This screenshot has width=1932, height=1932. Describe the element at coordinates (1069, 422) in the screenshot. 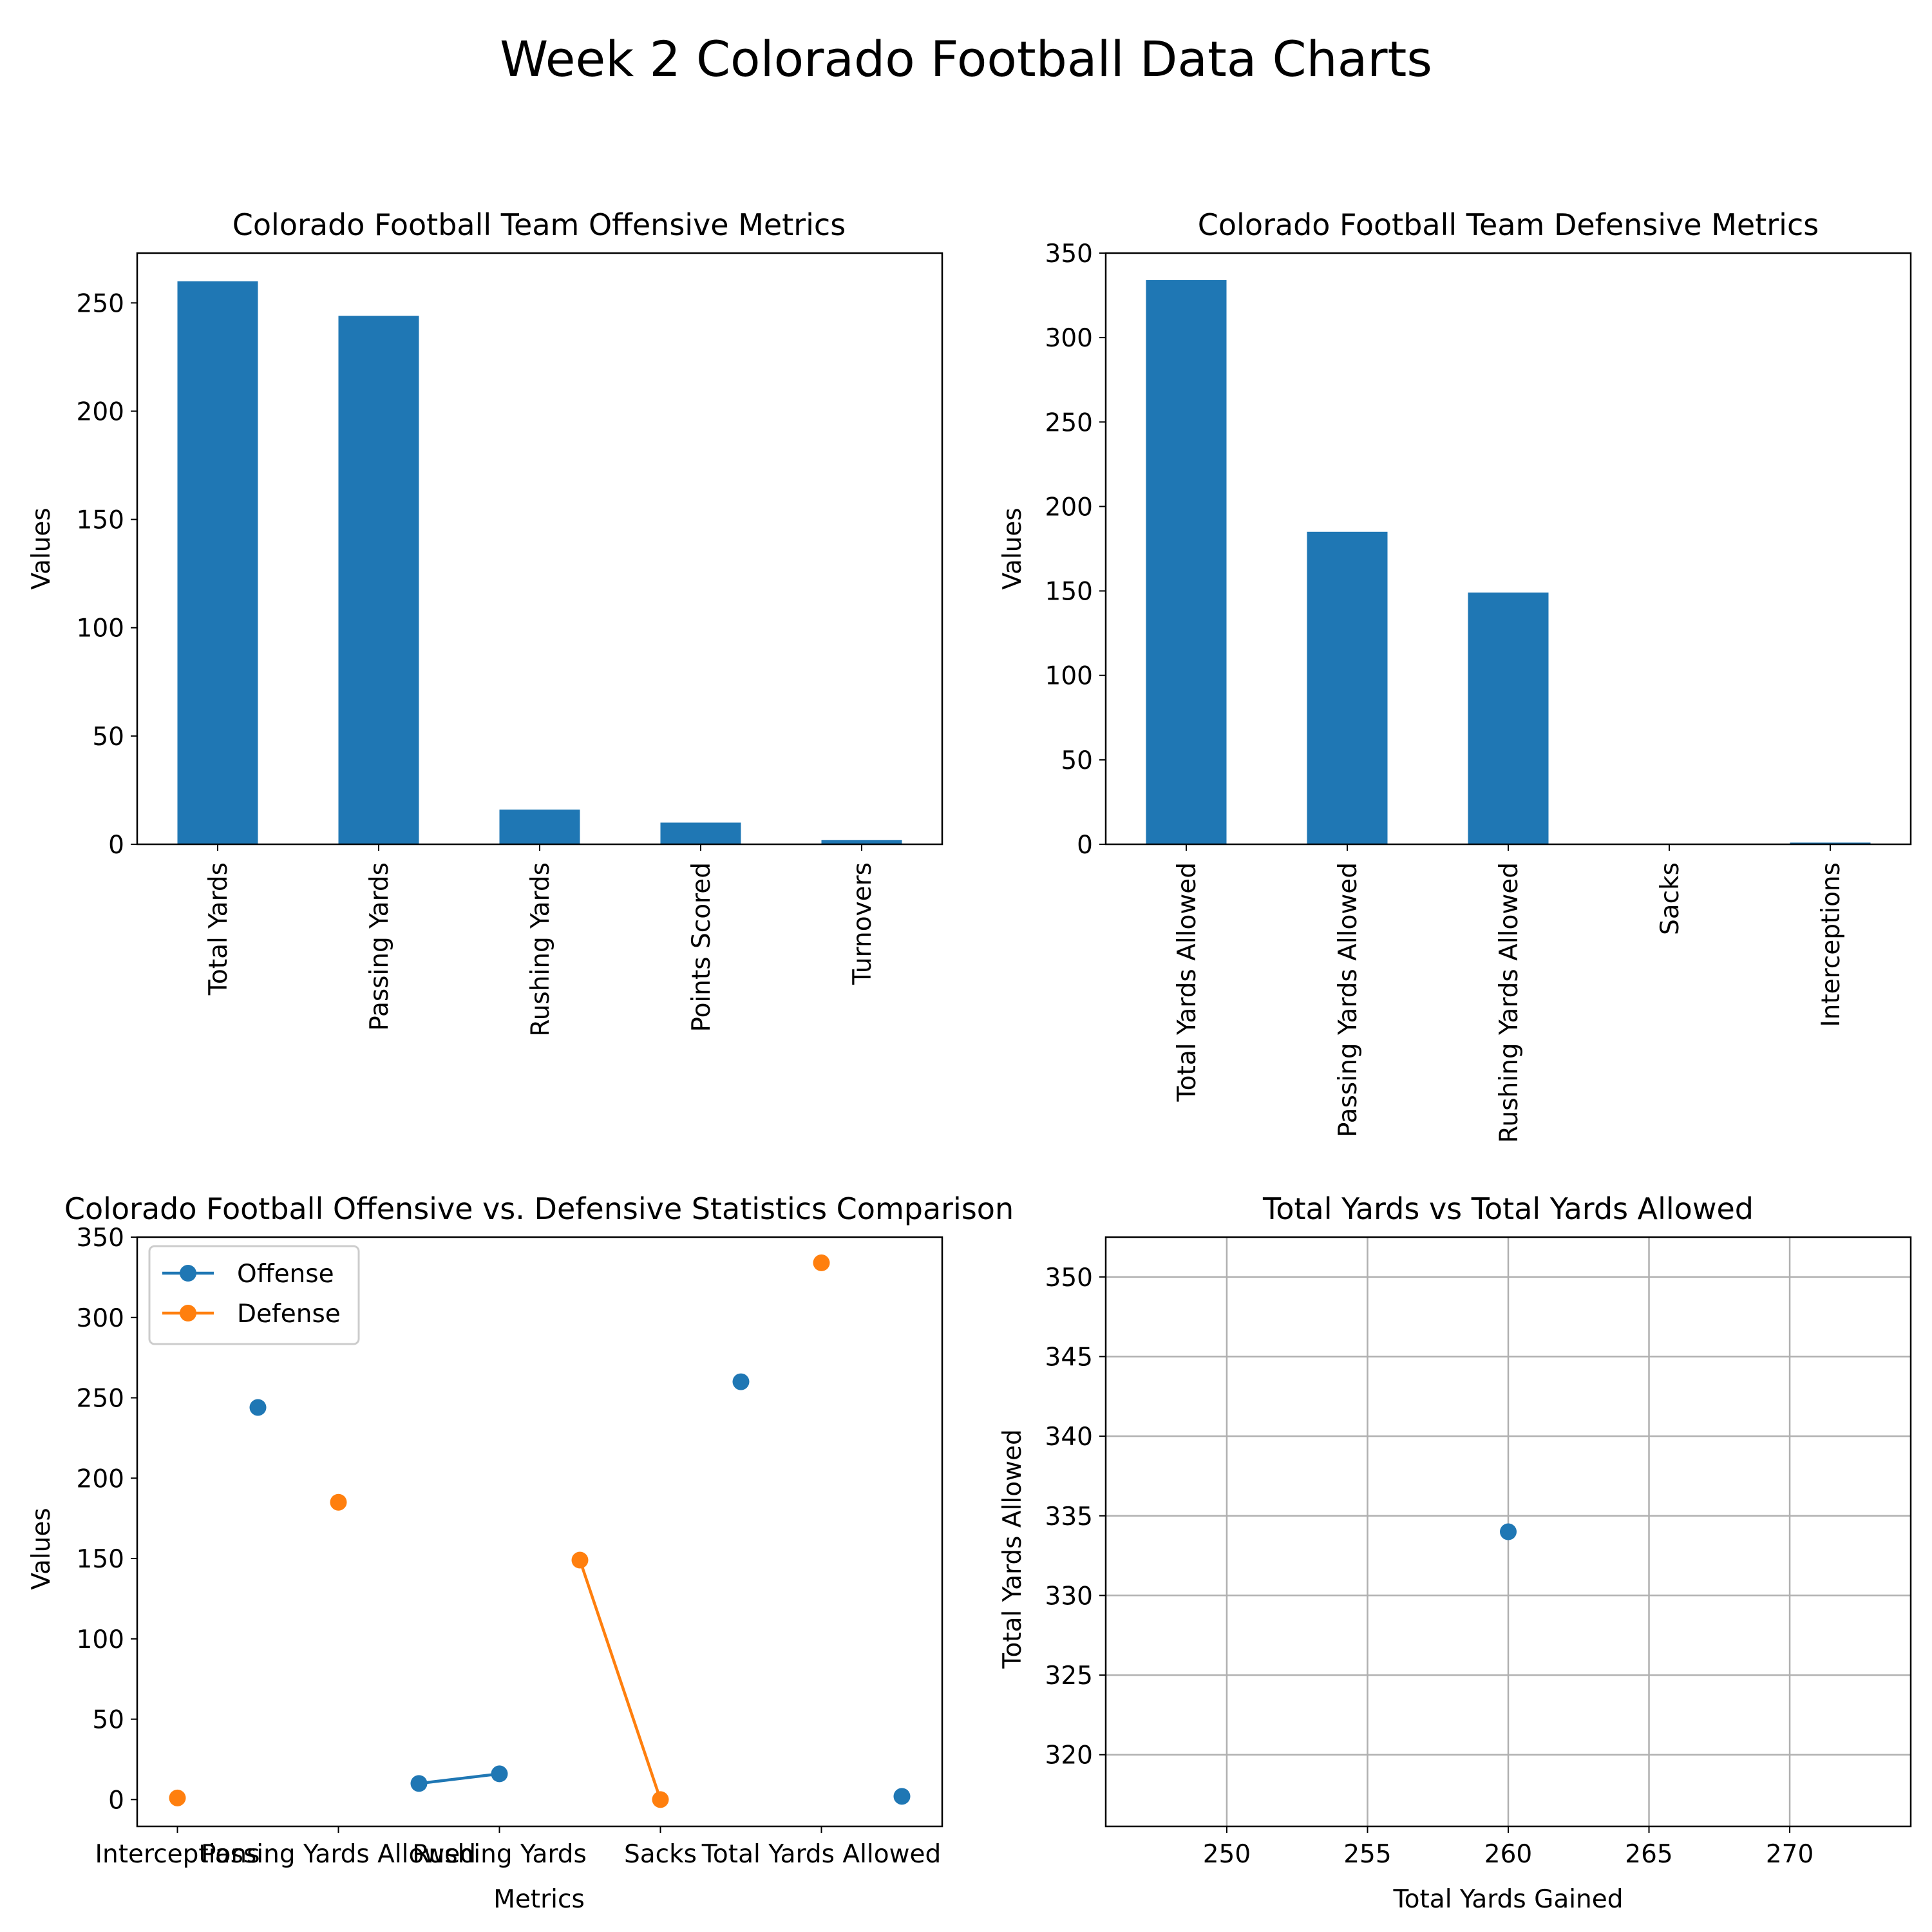

I see `defensive-ytick-label: 250` at that location.